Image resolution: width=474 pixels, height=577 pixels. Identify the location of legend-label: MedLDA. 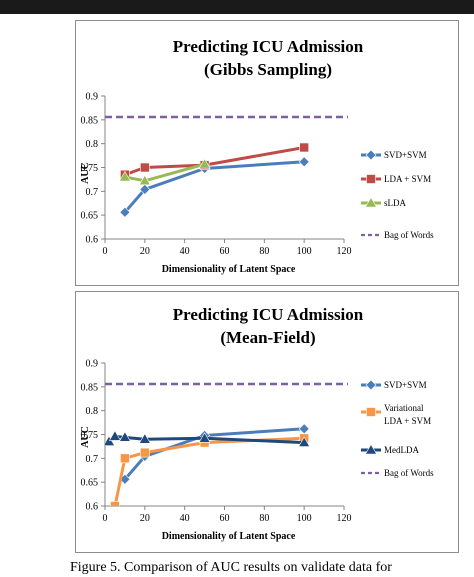
(401, 450).